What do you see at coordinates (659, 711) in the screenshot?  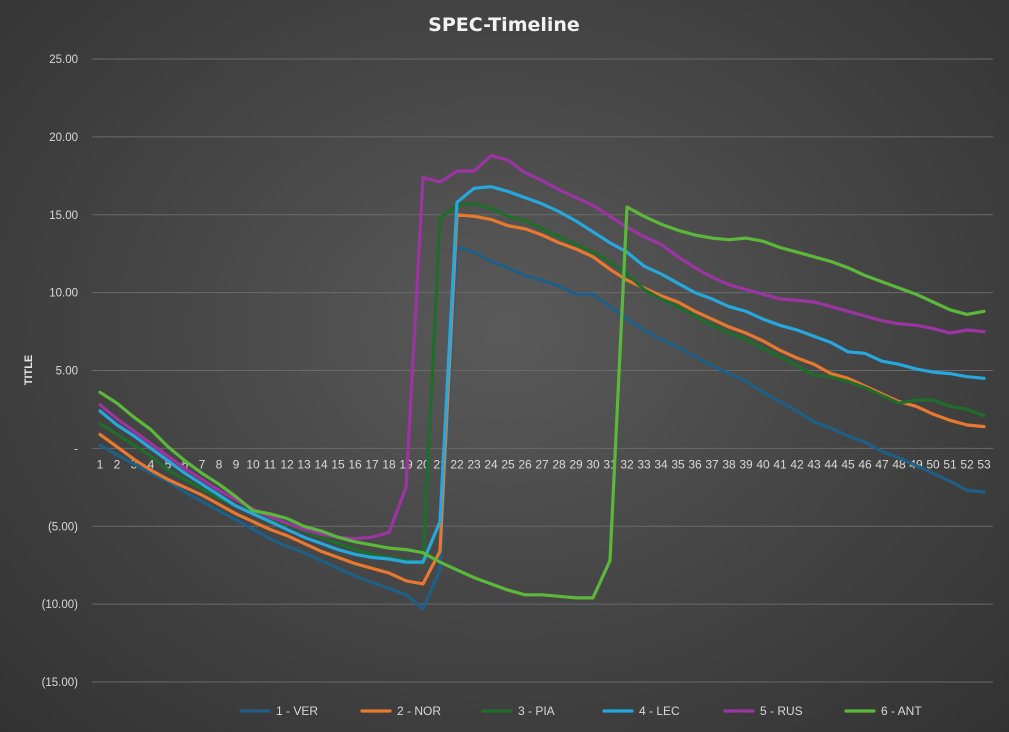 I see `legend-label: 4 - LEC` at bounding box center [659, 711].